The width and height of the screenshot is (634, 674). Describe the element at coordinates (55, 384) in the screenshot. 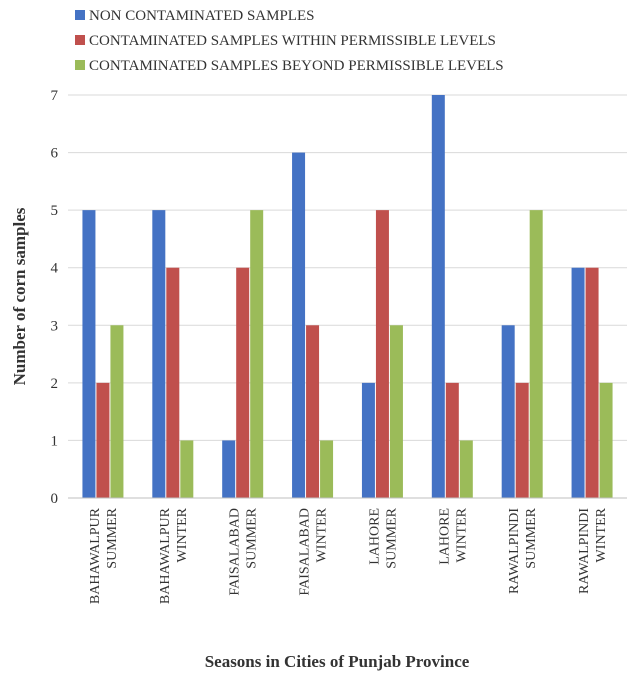

I see `y-tick-label: 2` at that location.